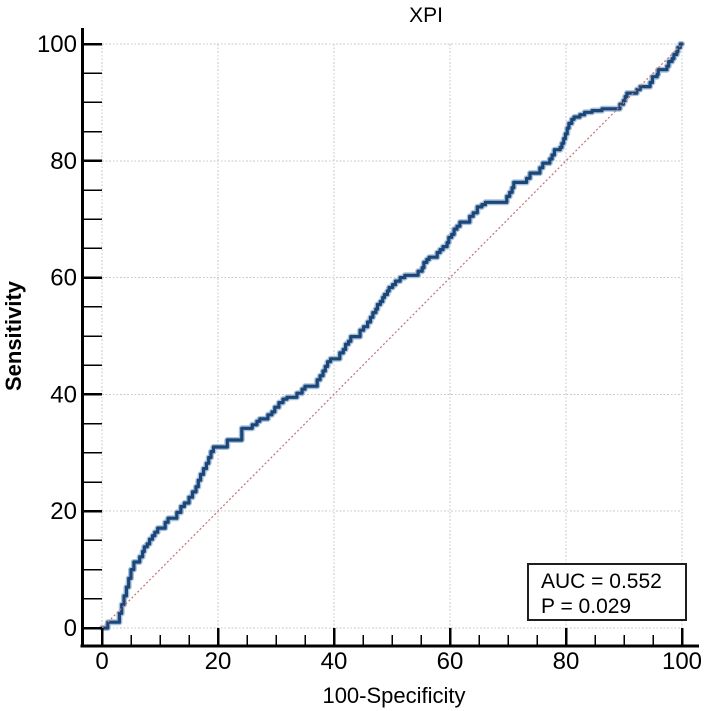 This screenshot has height=711, width=704. What do you see at coordinates (682, 661) in the screenshot?
I see `x-tick-label: 100` at bounding box center [682, 661].